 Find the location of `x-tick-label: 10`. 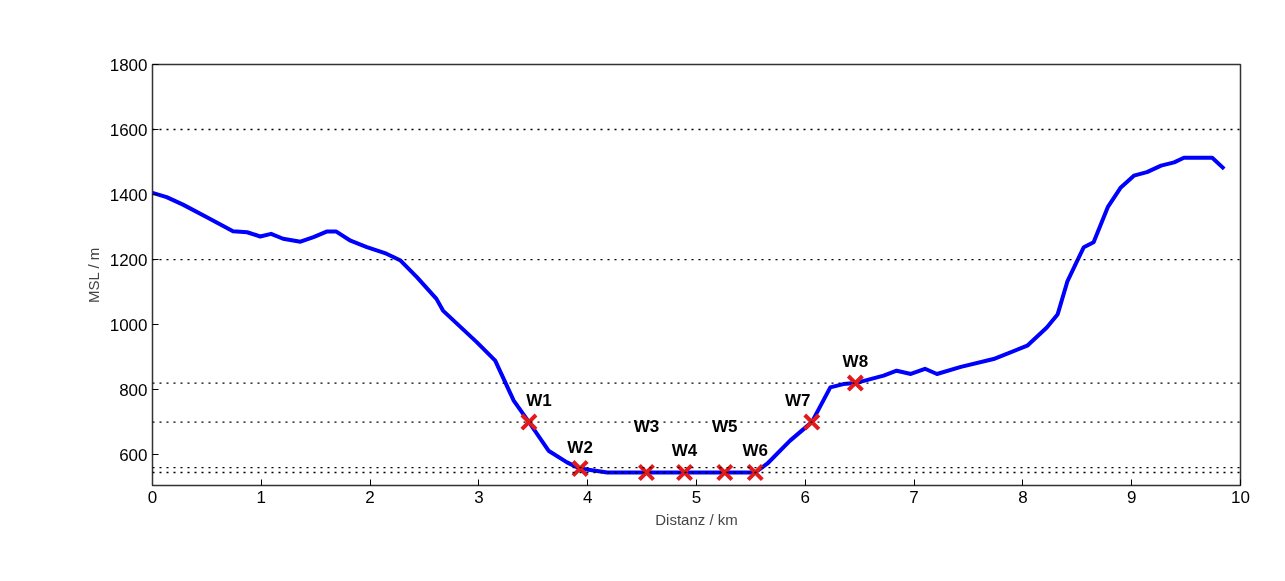

x-tick-label: 10 is located at coordinates (1240, 497).